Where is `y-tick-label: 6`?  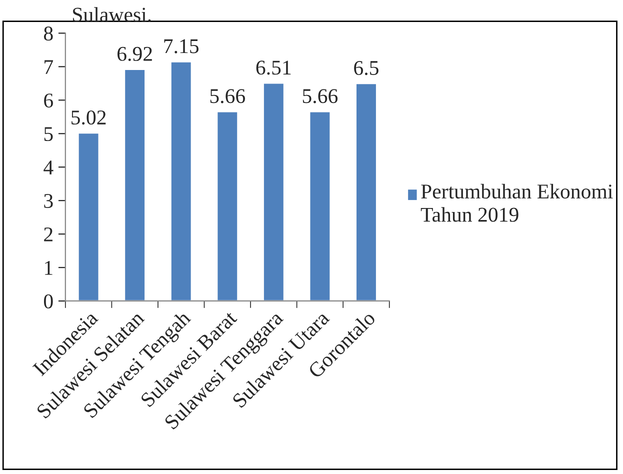
y-tick-label: 6 is located at coordinates (48, 101).